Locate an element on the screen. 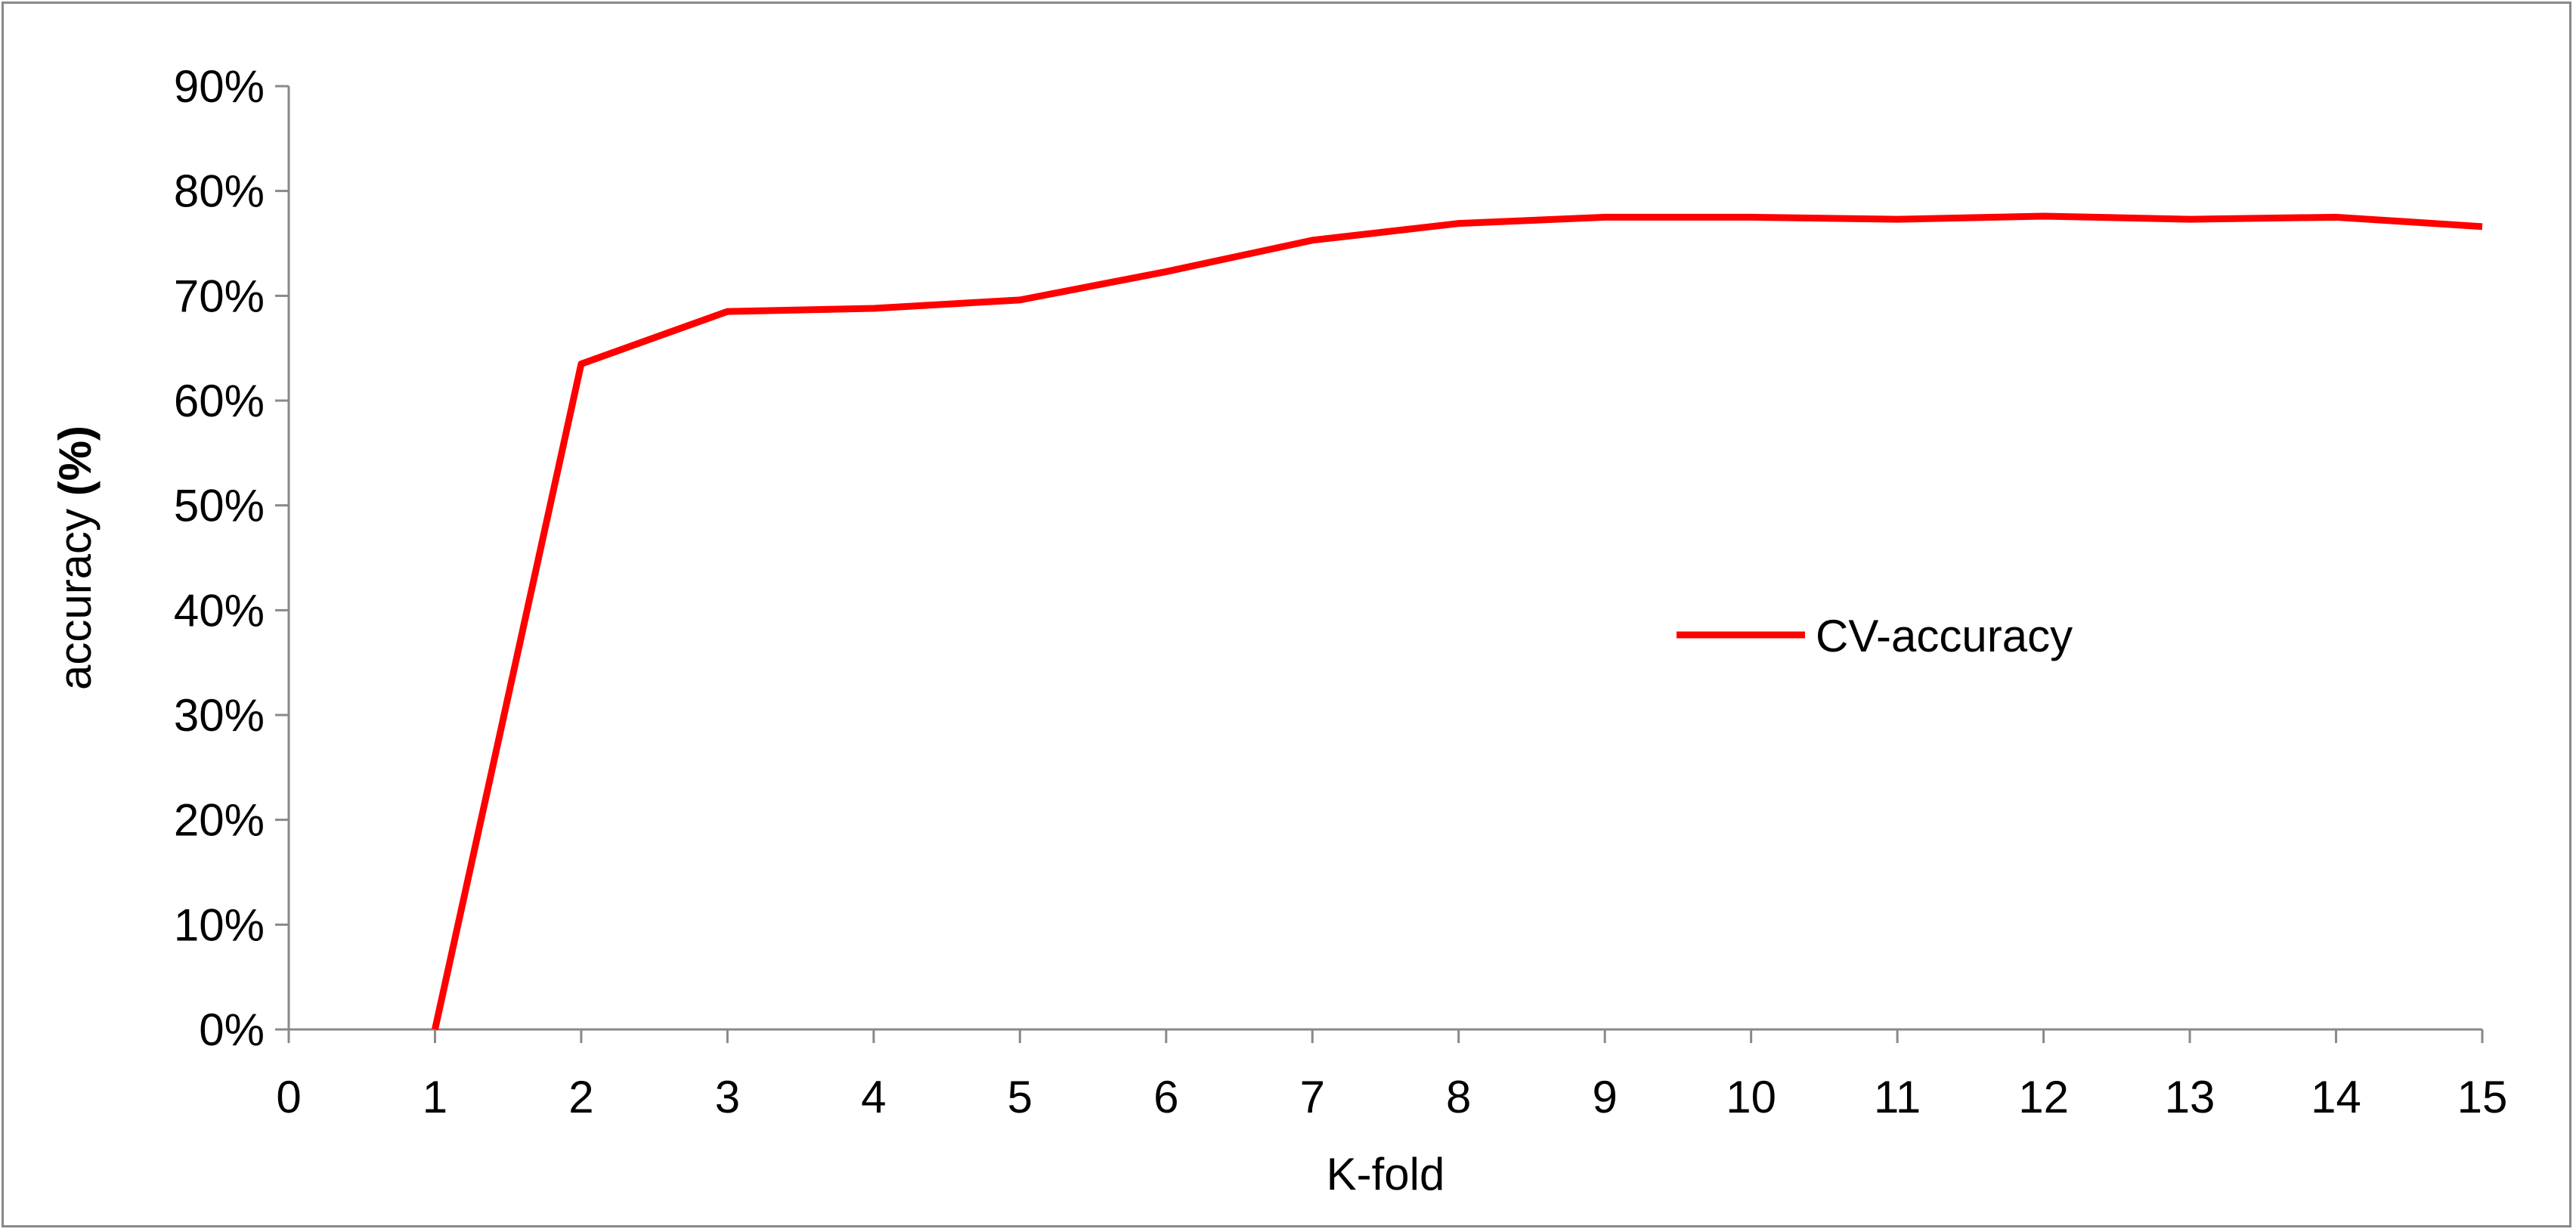 The height and width of the screenshot is (1232, 2576). y-axis-title: accuracy (%) is located at coordinates (75, 558).